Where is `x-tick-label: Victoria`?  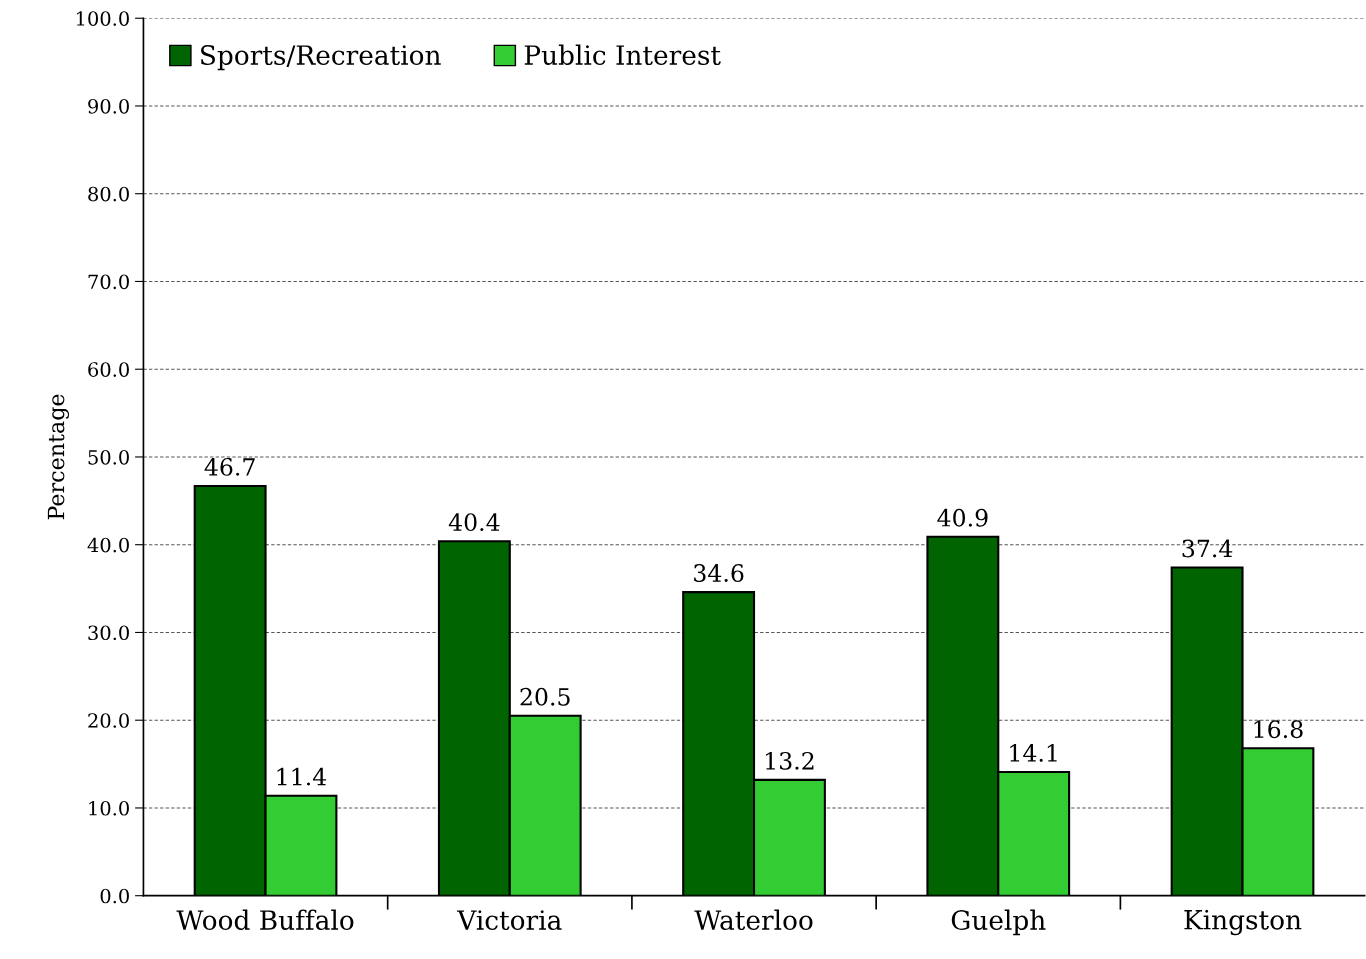
x-tick-label: Victoria is located at coordinates (509, 920).